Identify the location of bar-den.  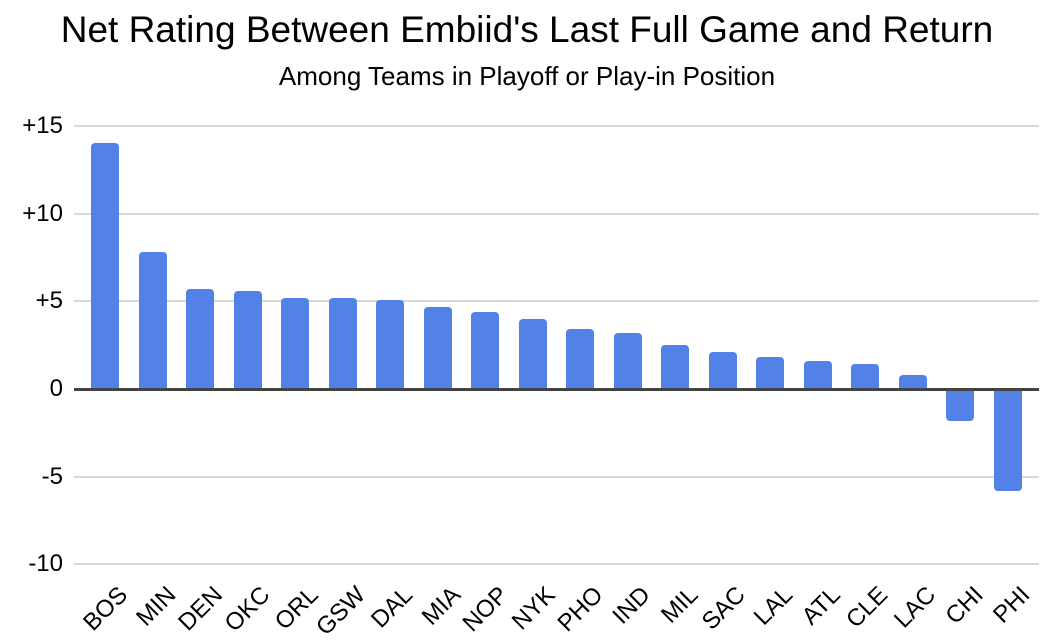
(200, 339).